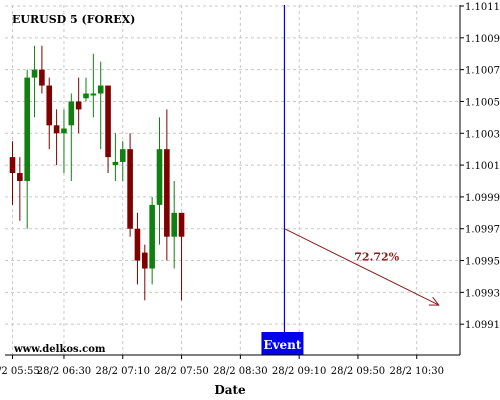 The height and width of the screenshot is (400, 500). I want to click on event-label-box, so click(282, 343).